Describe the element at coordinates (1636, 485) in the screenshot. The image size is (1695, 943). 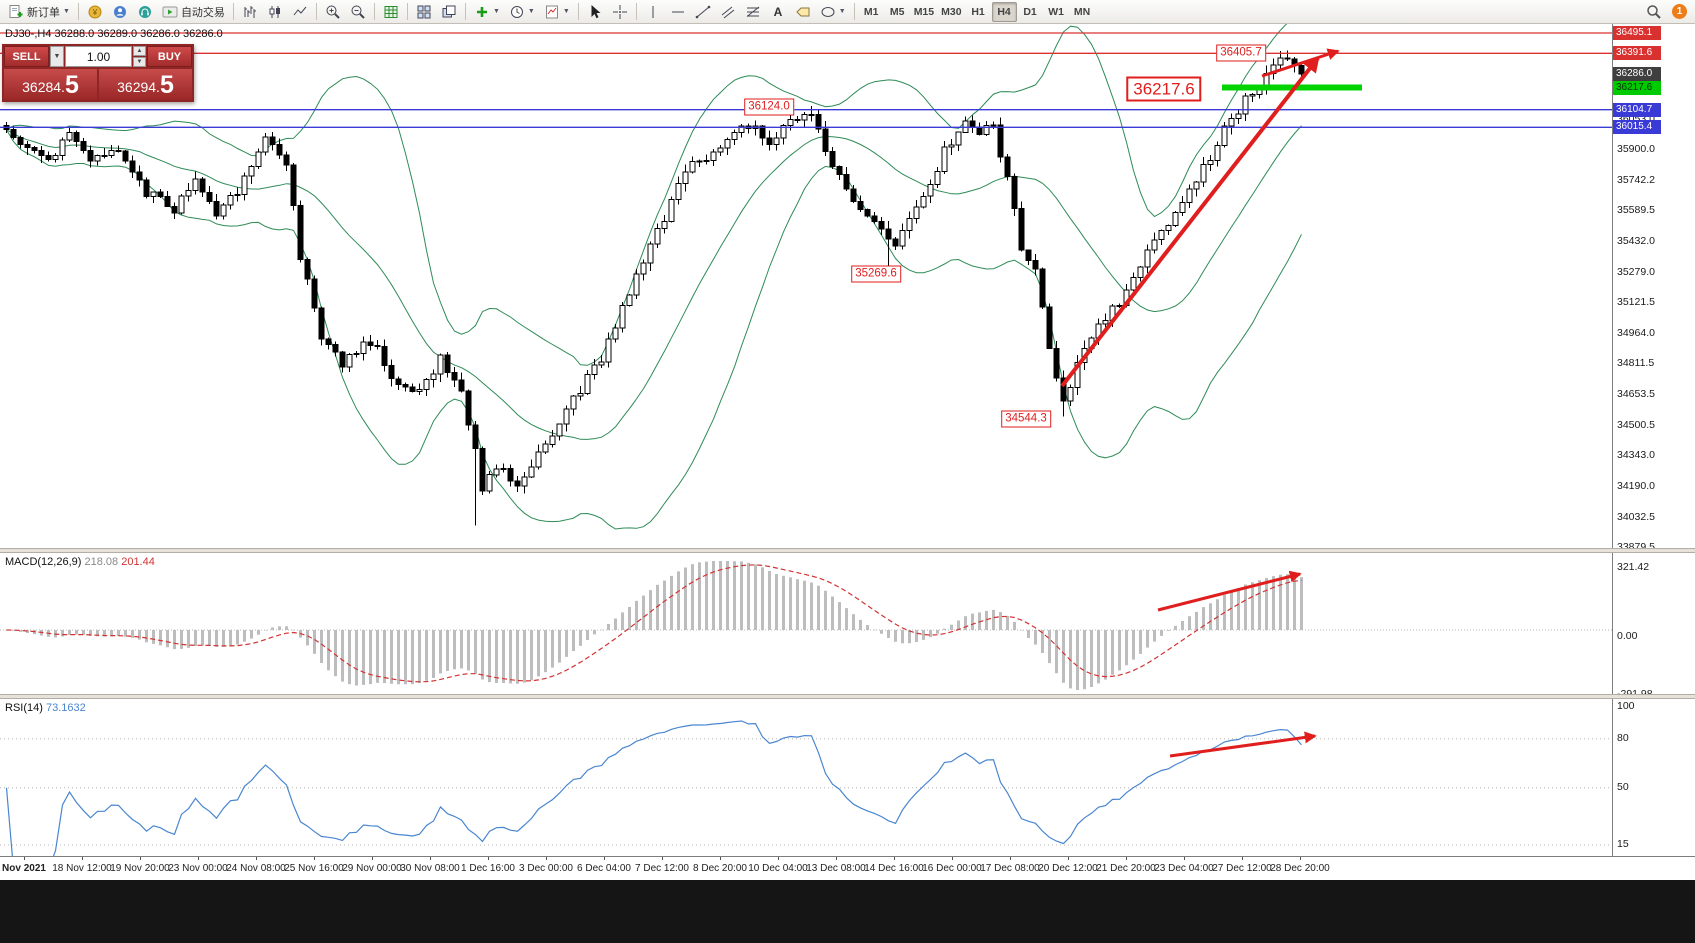
I see `price-tick-label: 34190.0` at that location.